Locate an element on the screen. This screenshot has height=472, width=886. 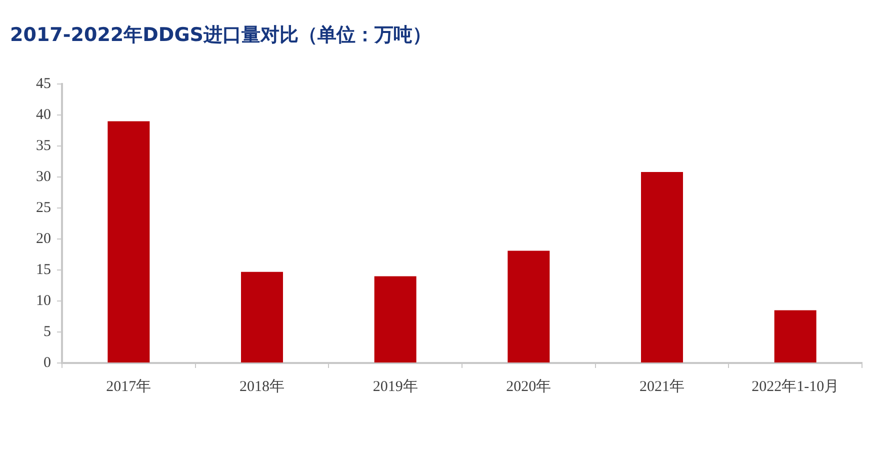
y-tick-label: 35 is located at coordinates (43, 146).